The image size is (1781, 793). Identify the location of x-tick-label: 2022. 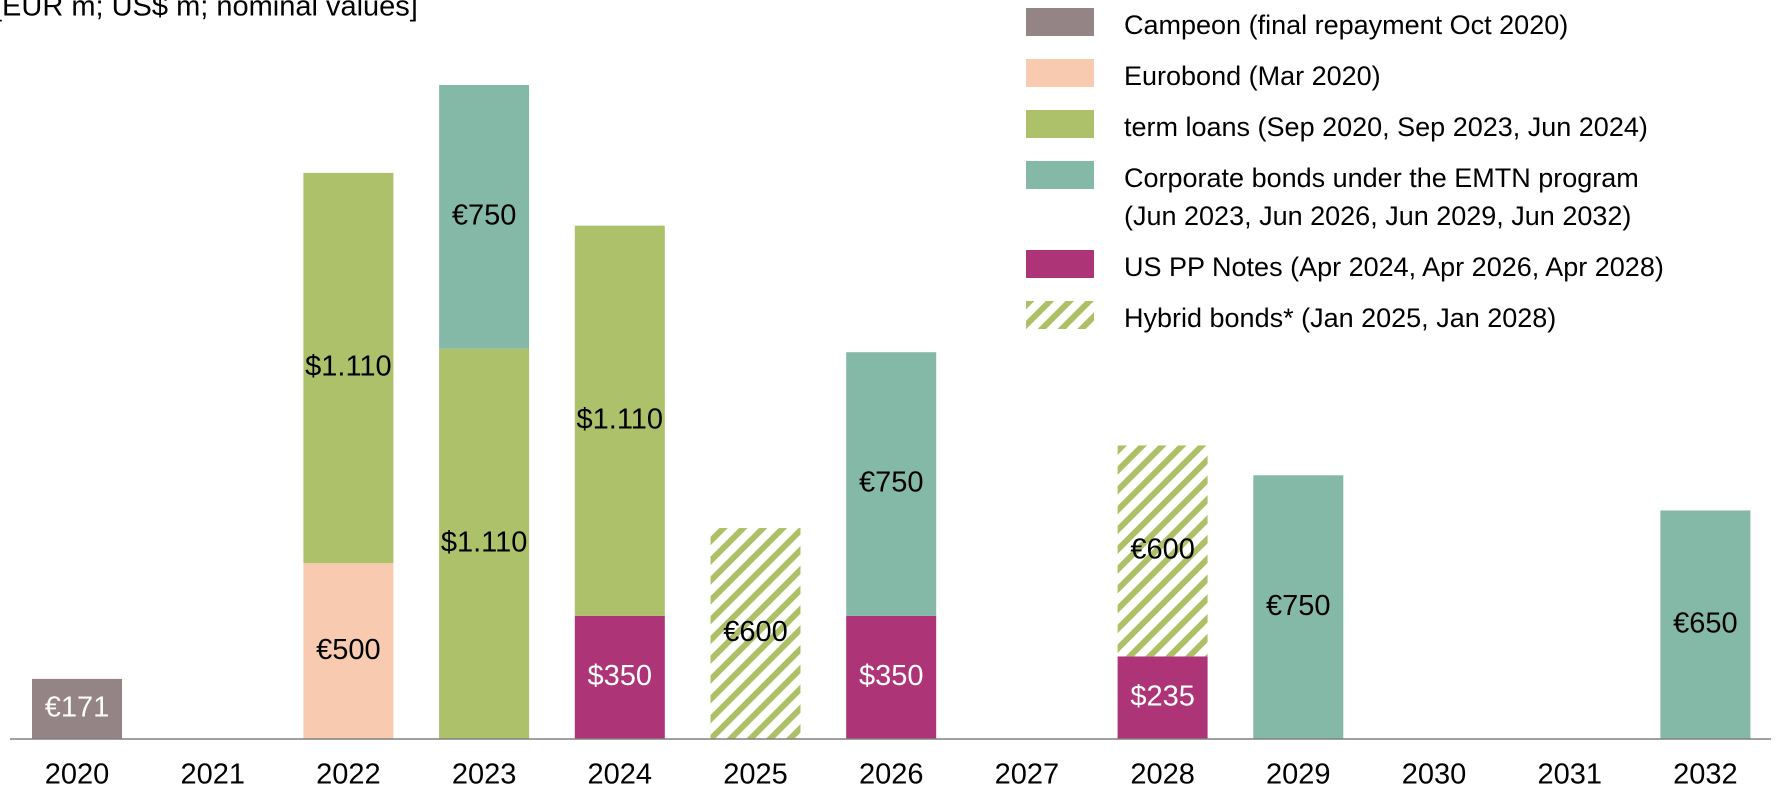
(348, 775).